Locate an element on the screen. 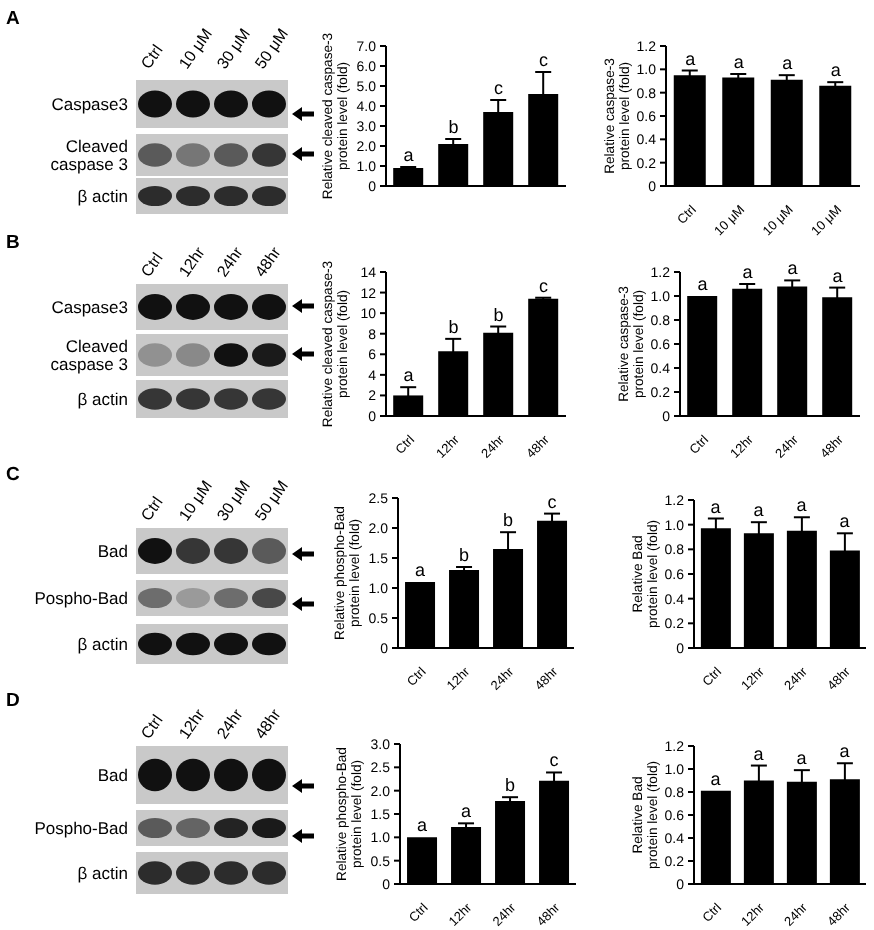  text: D is located at coordinates (13, 701).